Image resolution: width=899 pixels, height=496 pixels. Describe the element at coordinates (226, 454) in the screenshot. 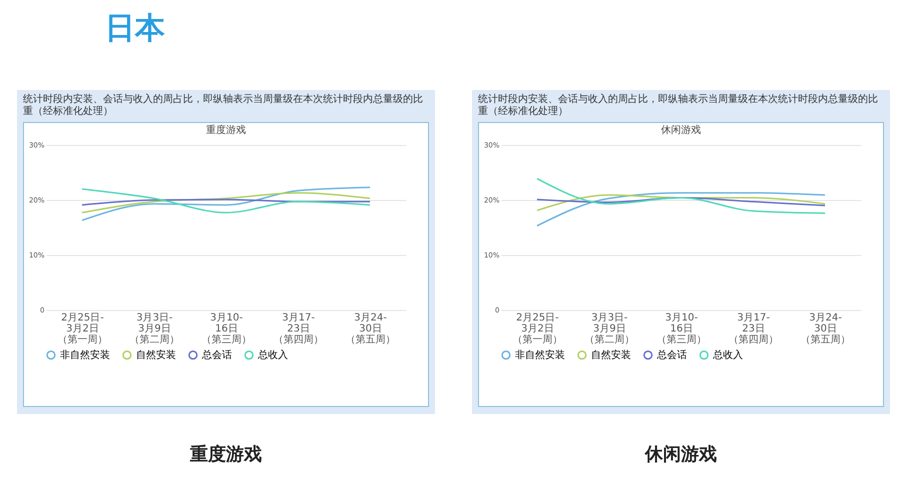

I see `text: 重度游戏` at that location.